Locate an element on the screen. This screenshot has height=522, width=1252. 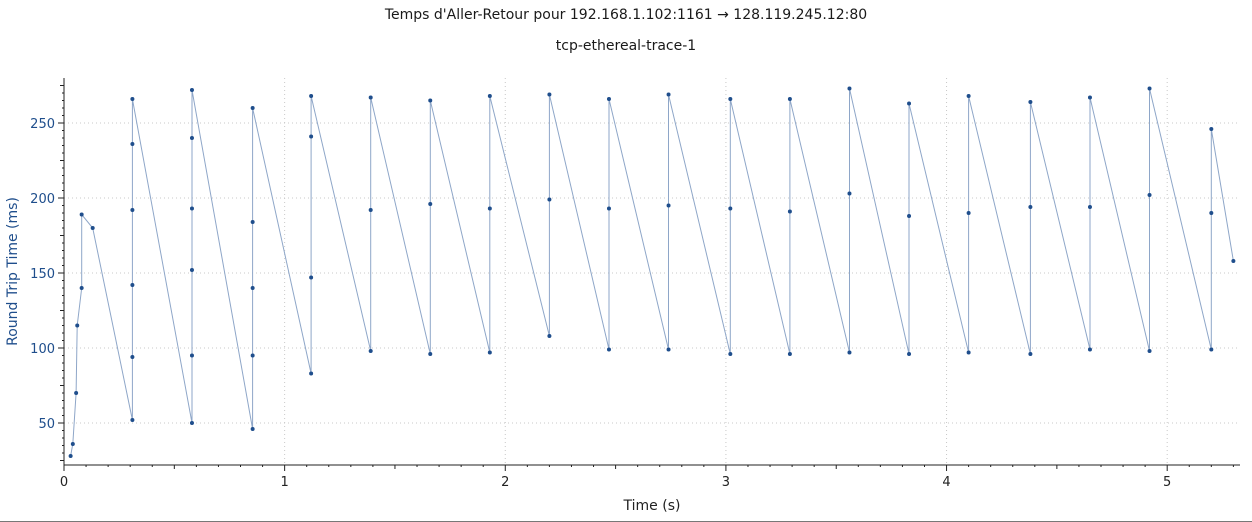
y-tick-label: 50 is located at coordinates (46, 424).